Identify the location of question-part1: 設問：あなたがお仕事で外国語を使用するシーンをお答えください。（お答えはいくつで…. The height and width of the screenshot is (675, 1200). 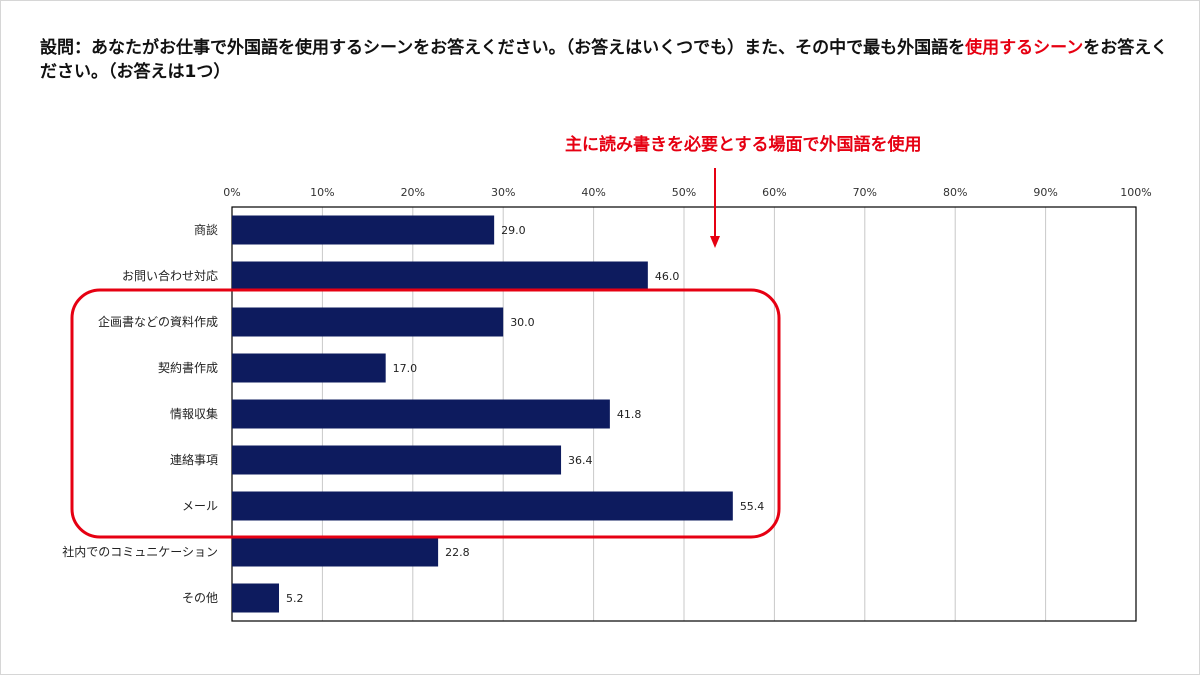
(503, 48).